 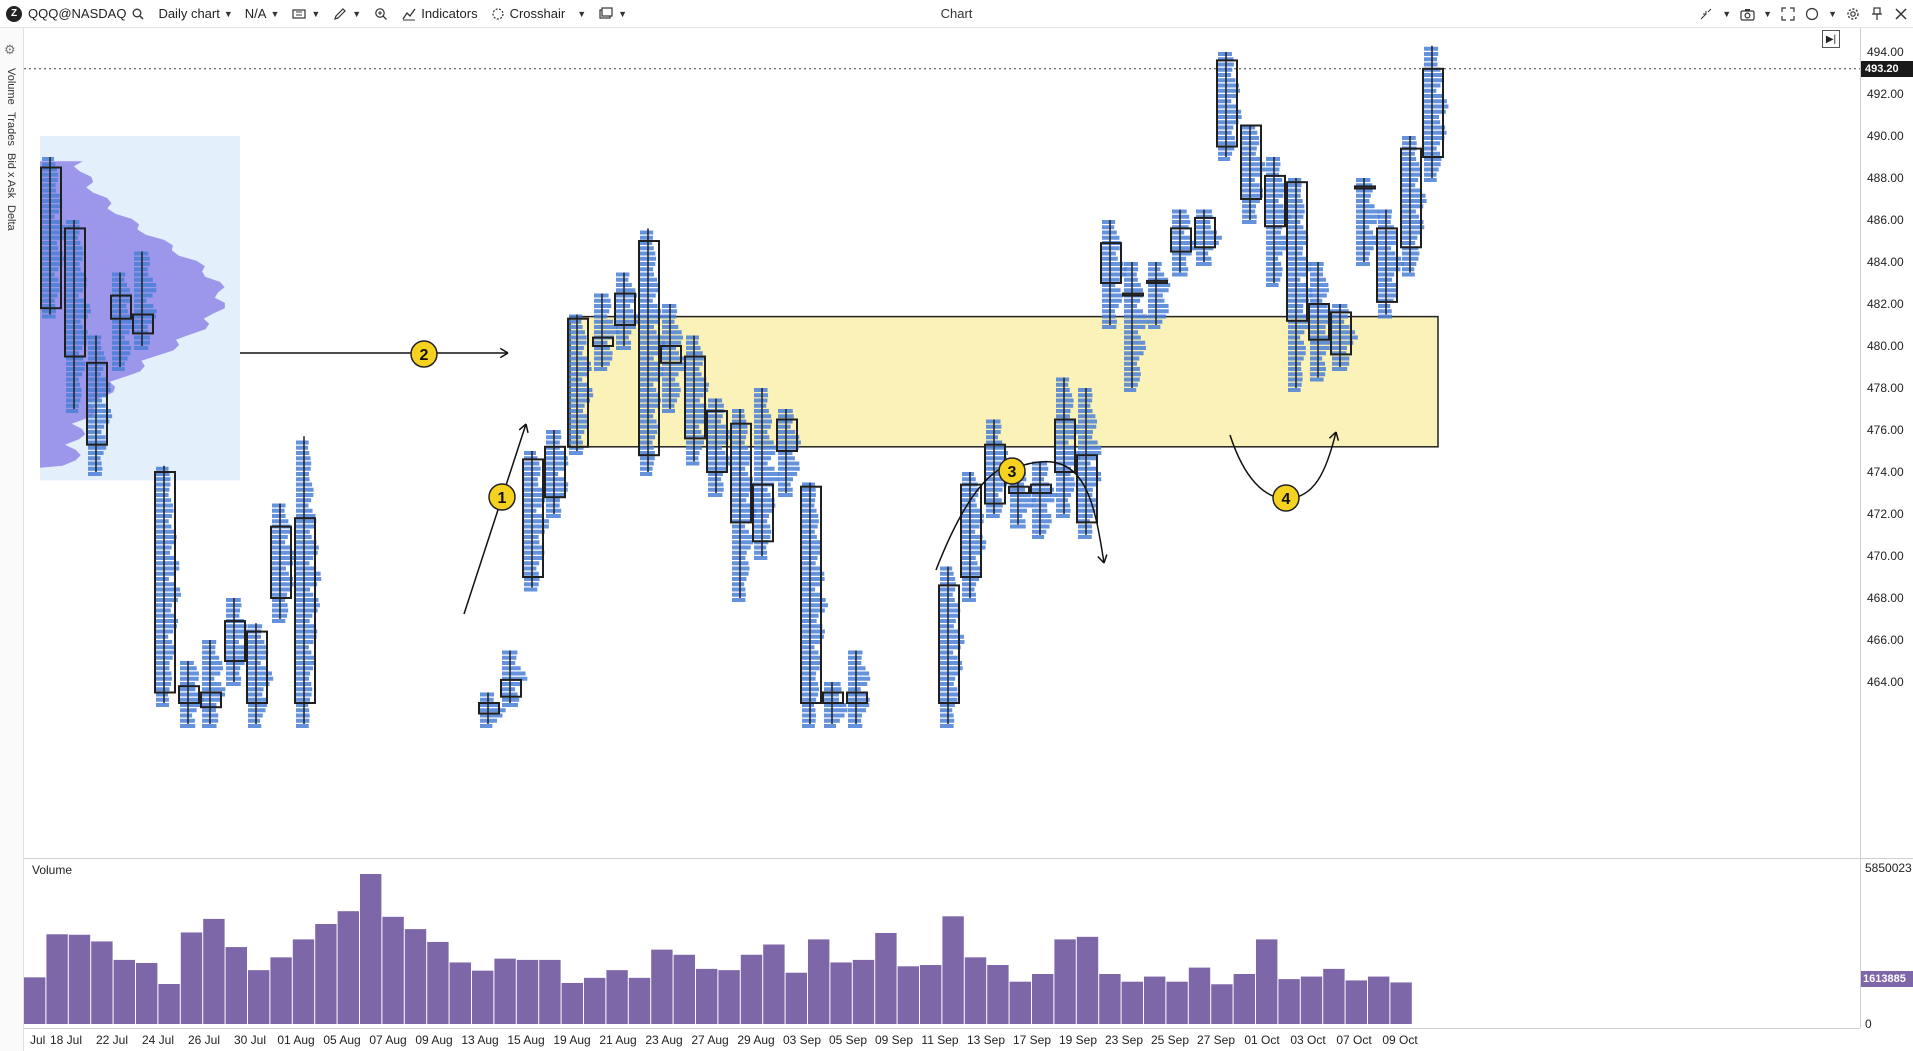 I want to click on timeframe-dropdown: Daily chart ▼, so click(x=195, y=14).